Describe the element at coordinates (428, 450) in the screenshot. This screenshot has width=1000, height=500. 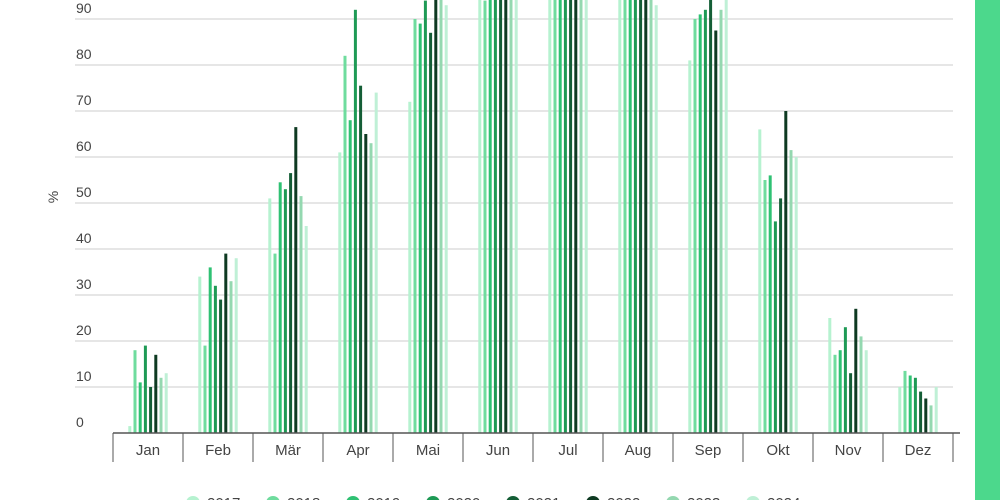
I see `x-tick-label: Mai` at that location.